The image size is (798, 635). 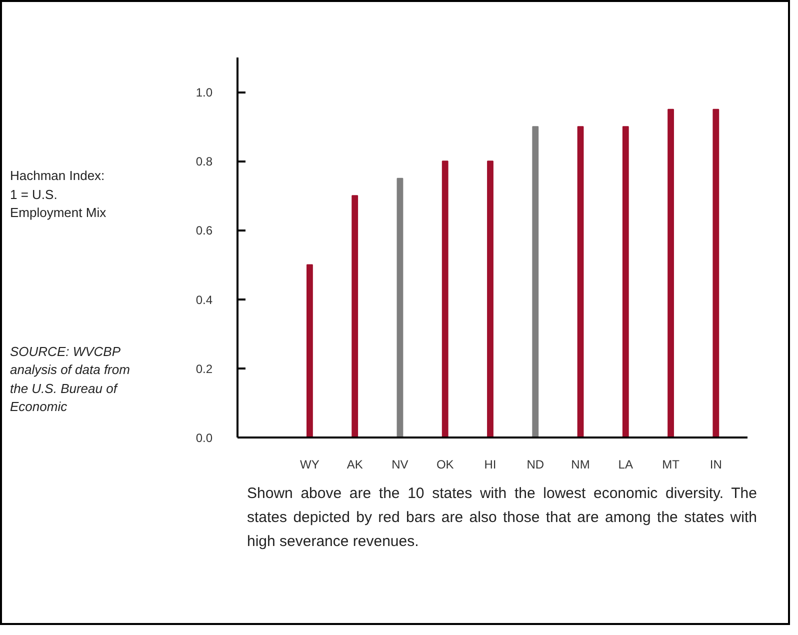 I want to click on text: Hachman Index: 1 = U.S. Employment Mix, so click(x=58, y=194).